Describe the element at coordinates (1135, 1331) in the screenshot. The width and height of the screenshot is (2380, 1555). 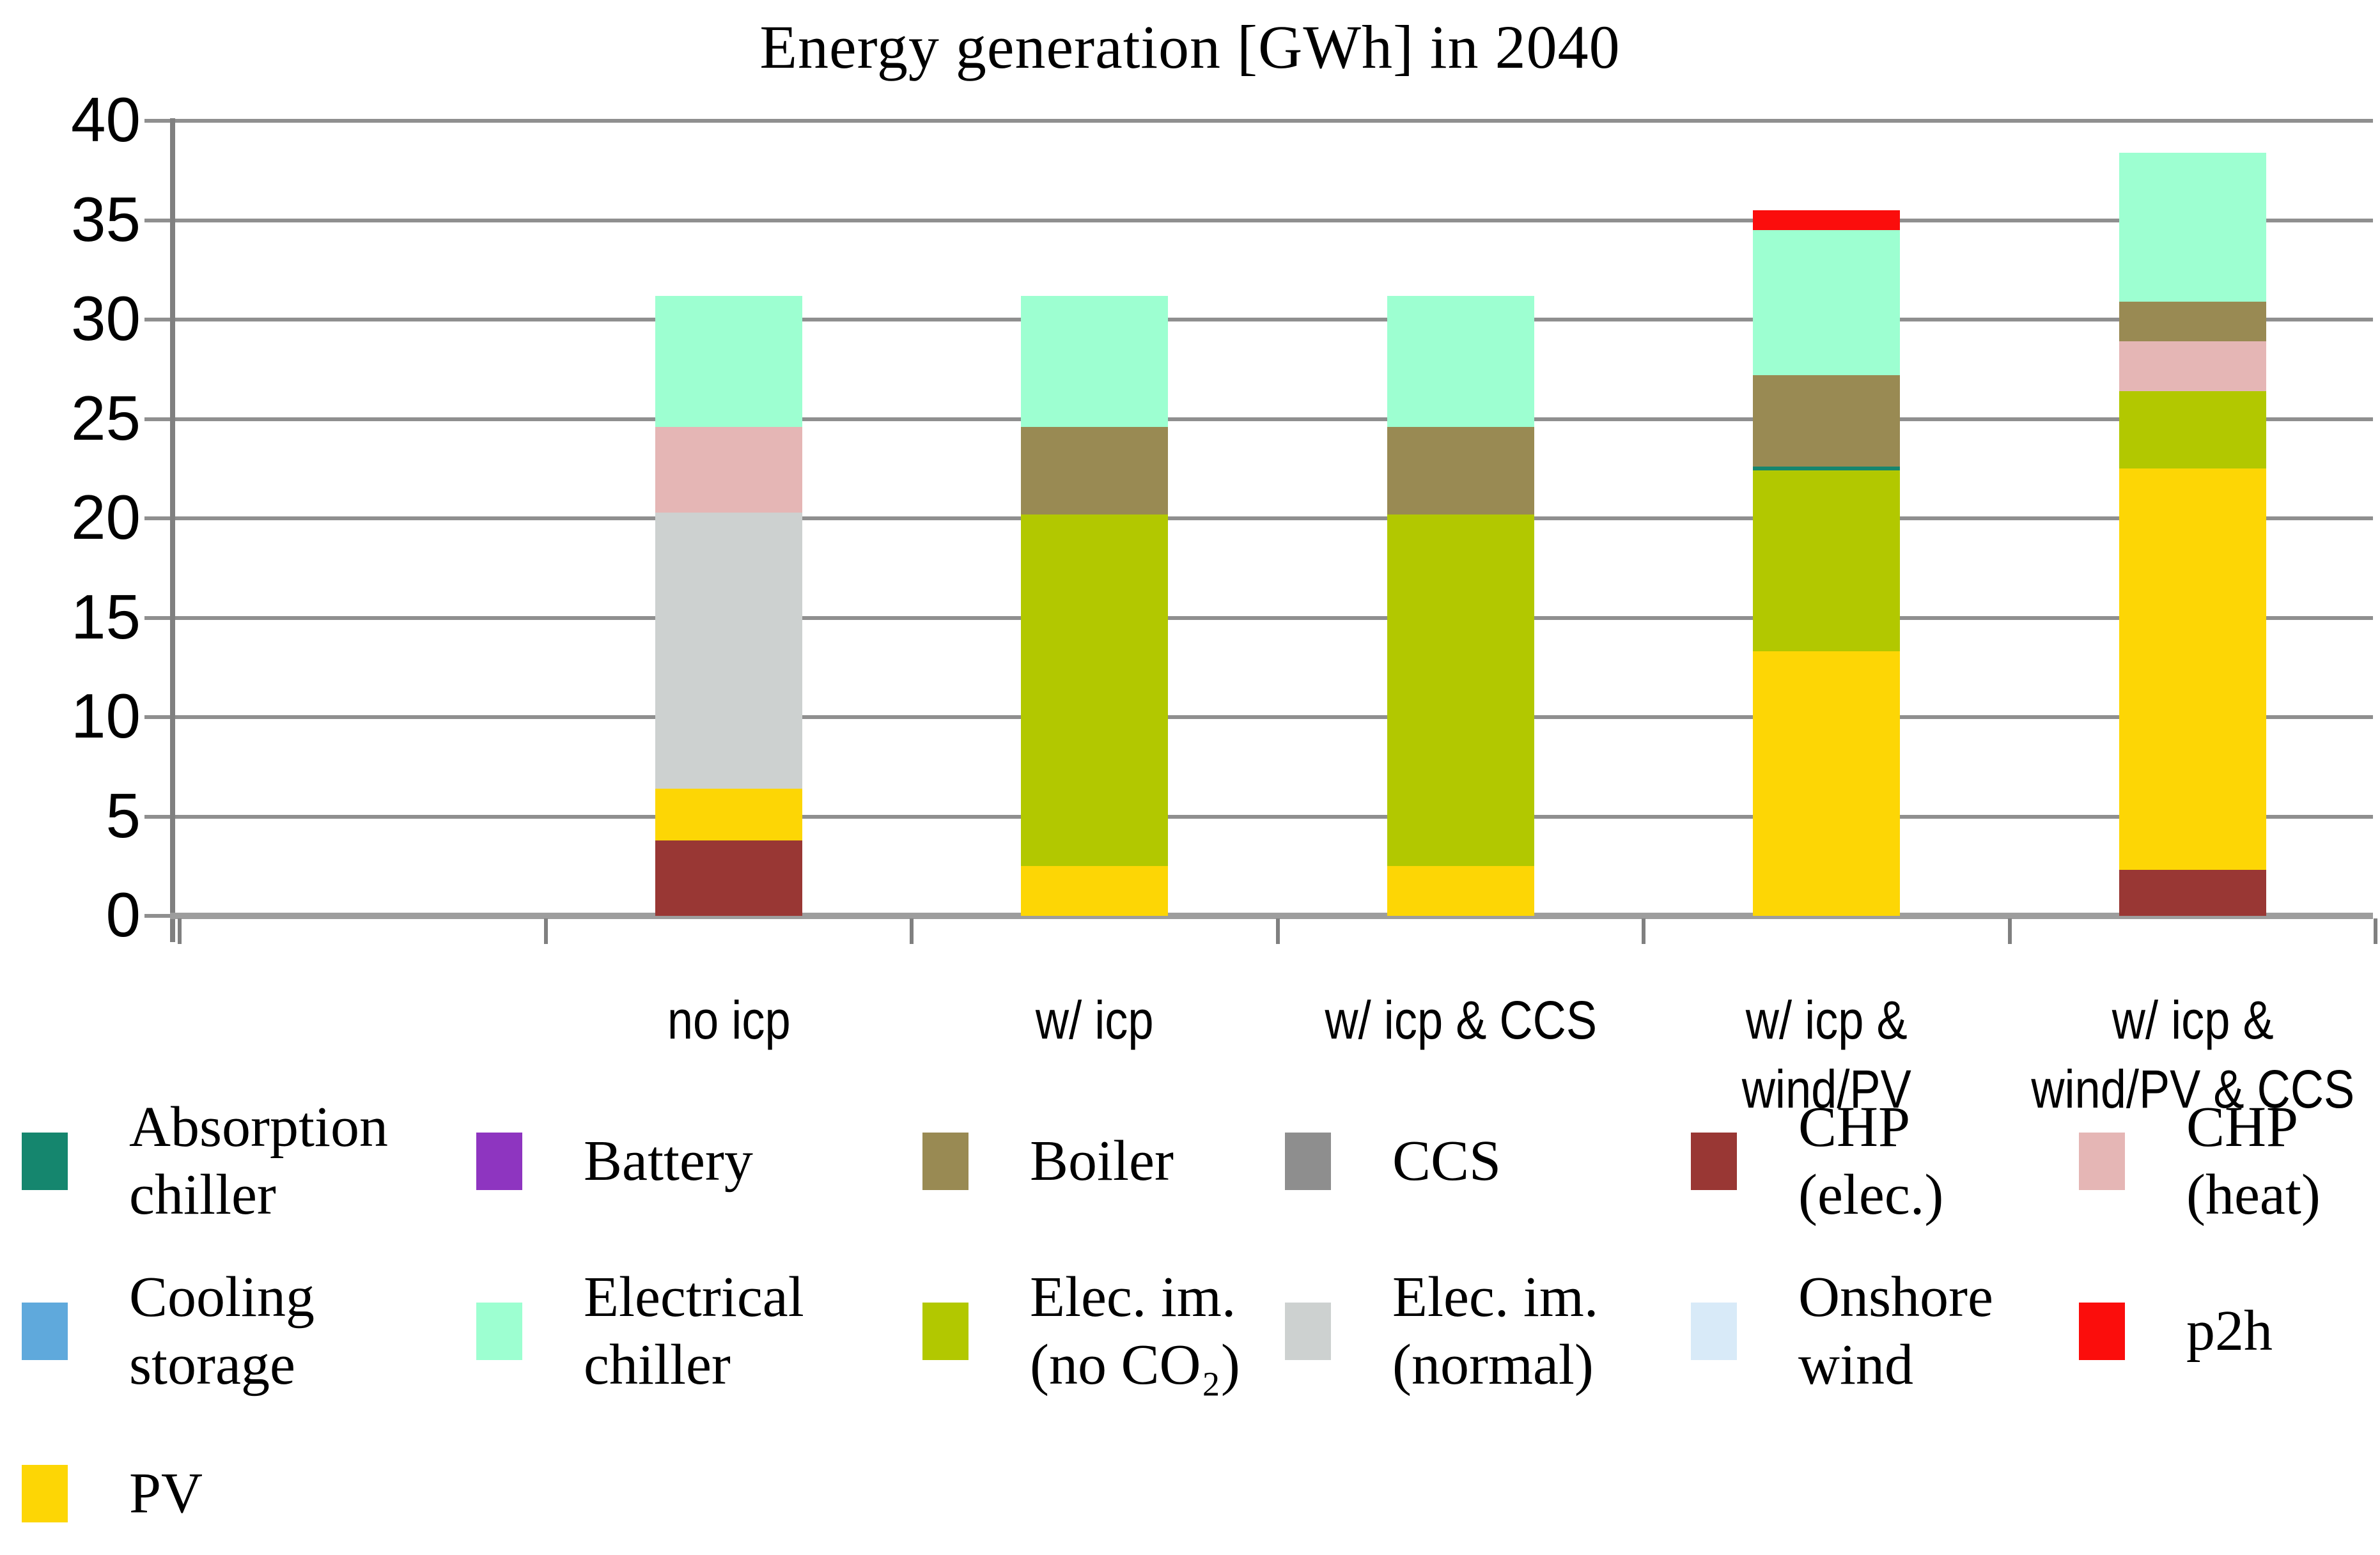
I see `legend-label-elec-im-no-co-: Elec. im. (no CO₂)` at that location.